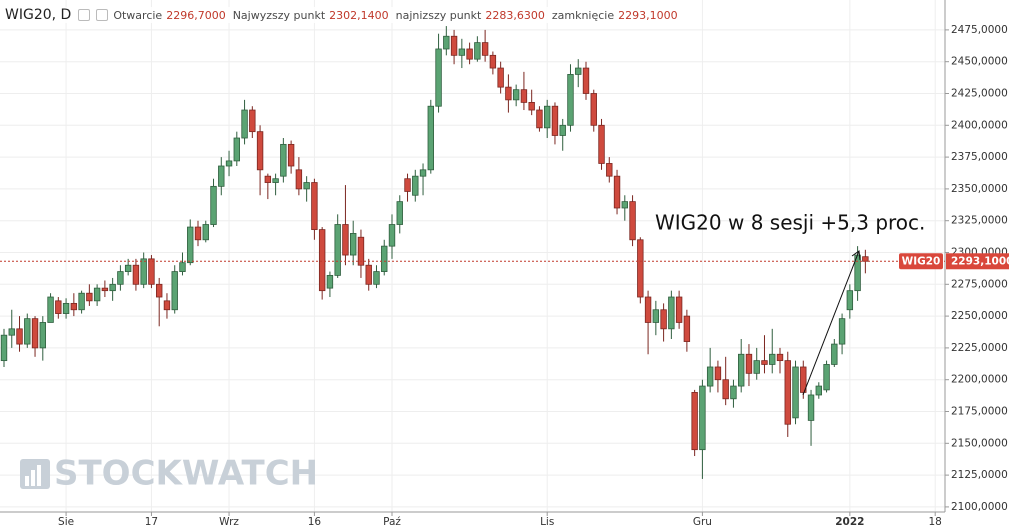 The width and height of the screenshot is (1009, 528). What do you see at coordinates (315, 522) in the screenshot?
I see `x-tick-label: 16` at bounding box center [315, 522].